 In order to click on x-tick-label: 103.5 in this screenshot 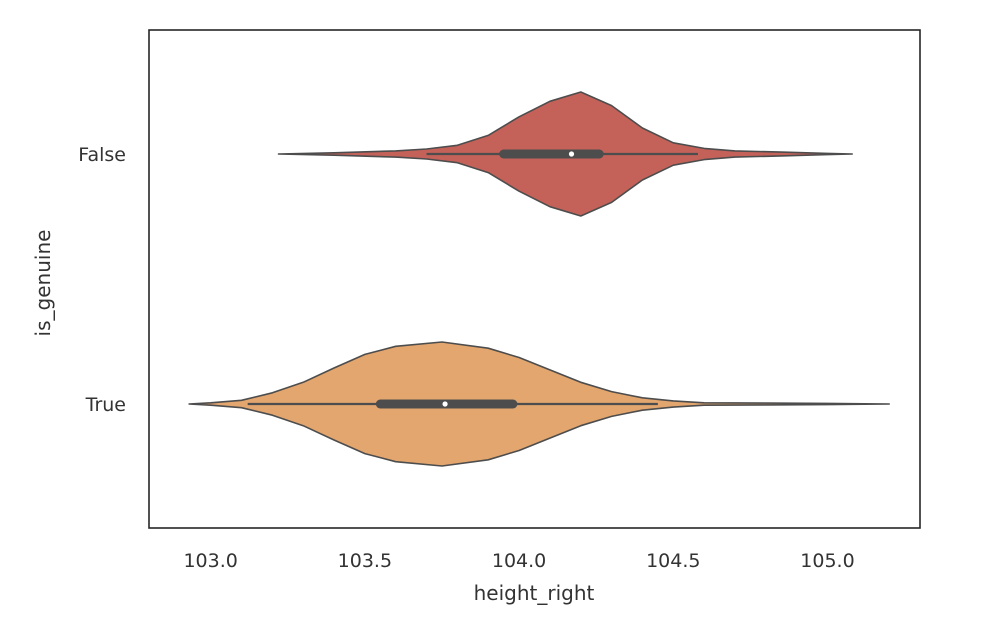, I will do `click(365, 561)`.